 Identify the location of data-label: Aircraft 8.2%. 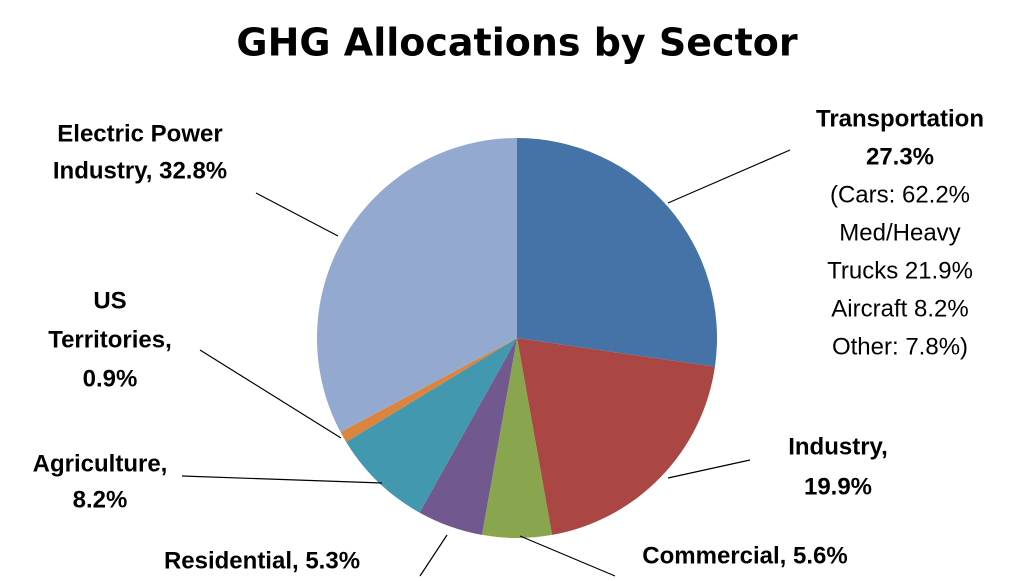
(899, 308).